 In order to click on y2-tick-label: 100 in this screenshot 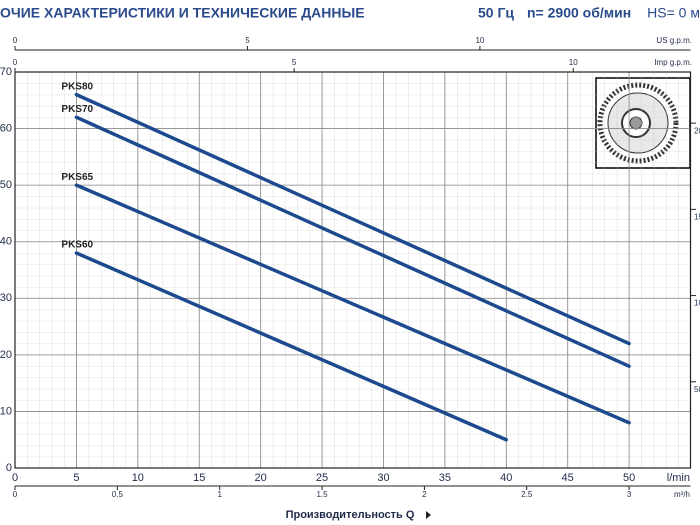, I will do `click(697, 303)`.